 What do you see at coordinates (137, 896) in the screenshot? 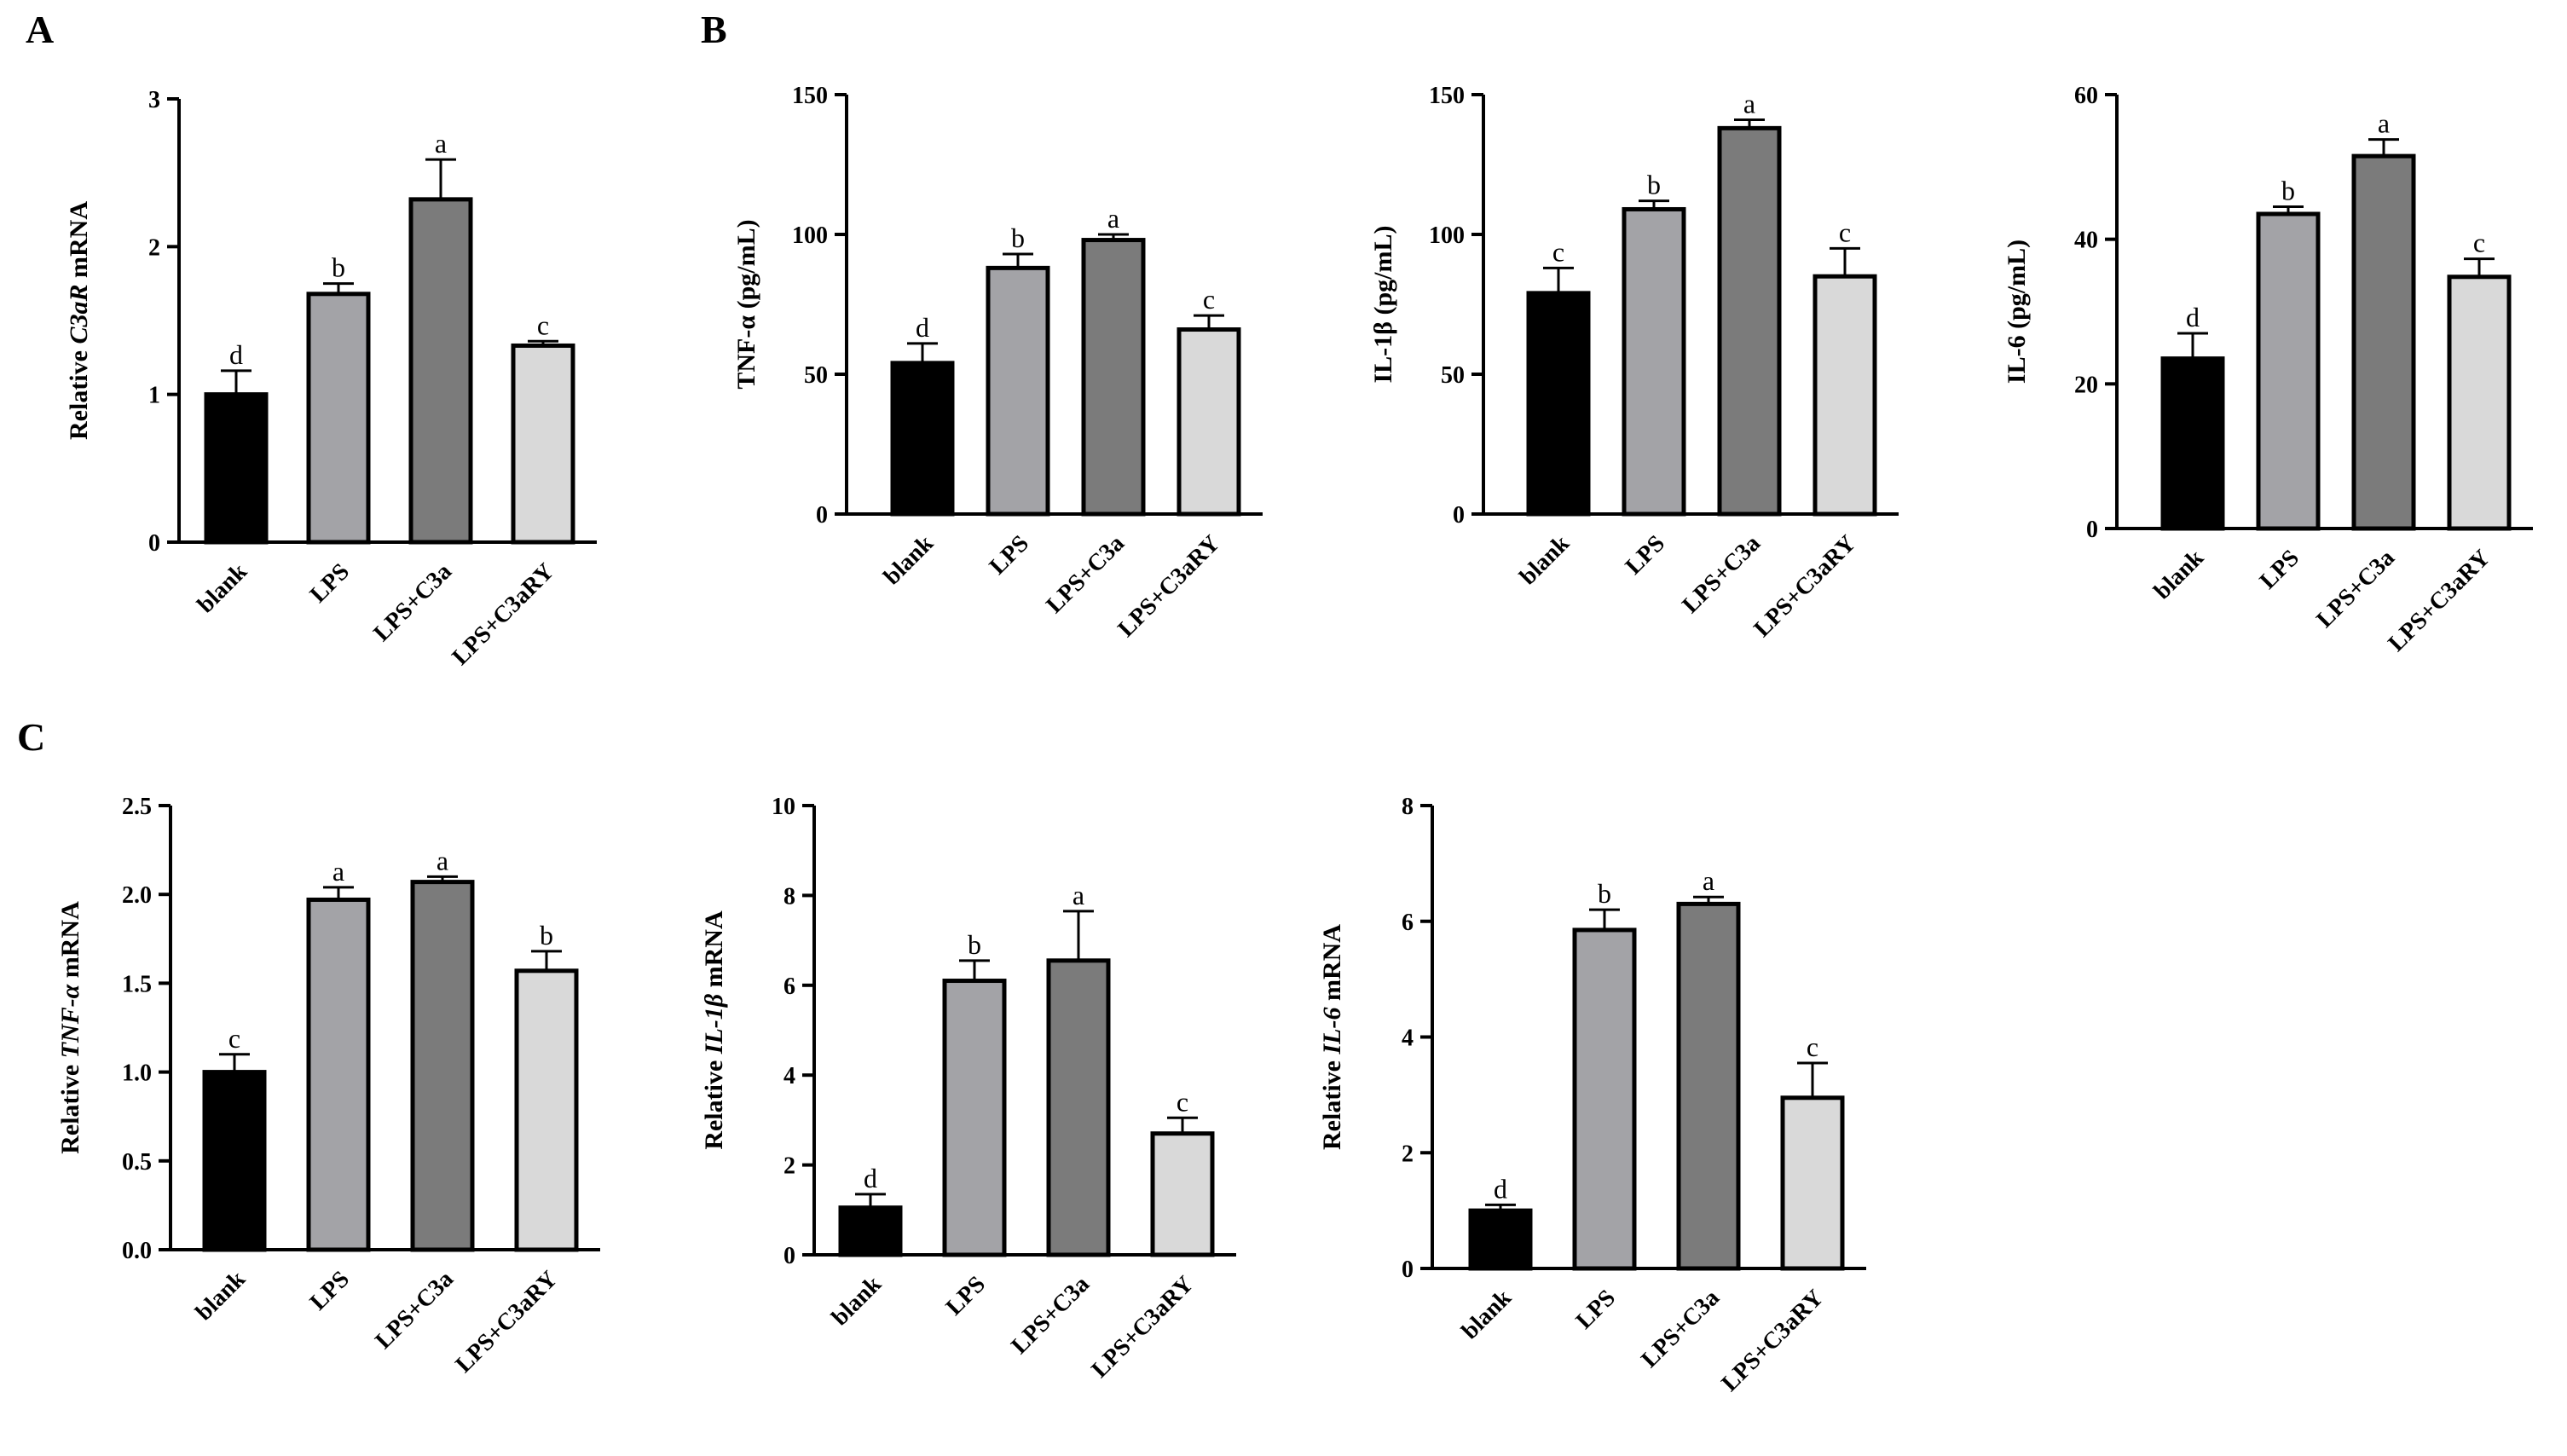
I see `y-tick-label: 2.0` at bounding box center [137, 896].